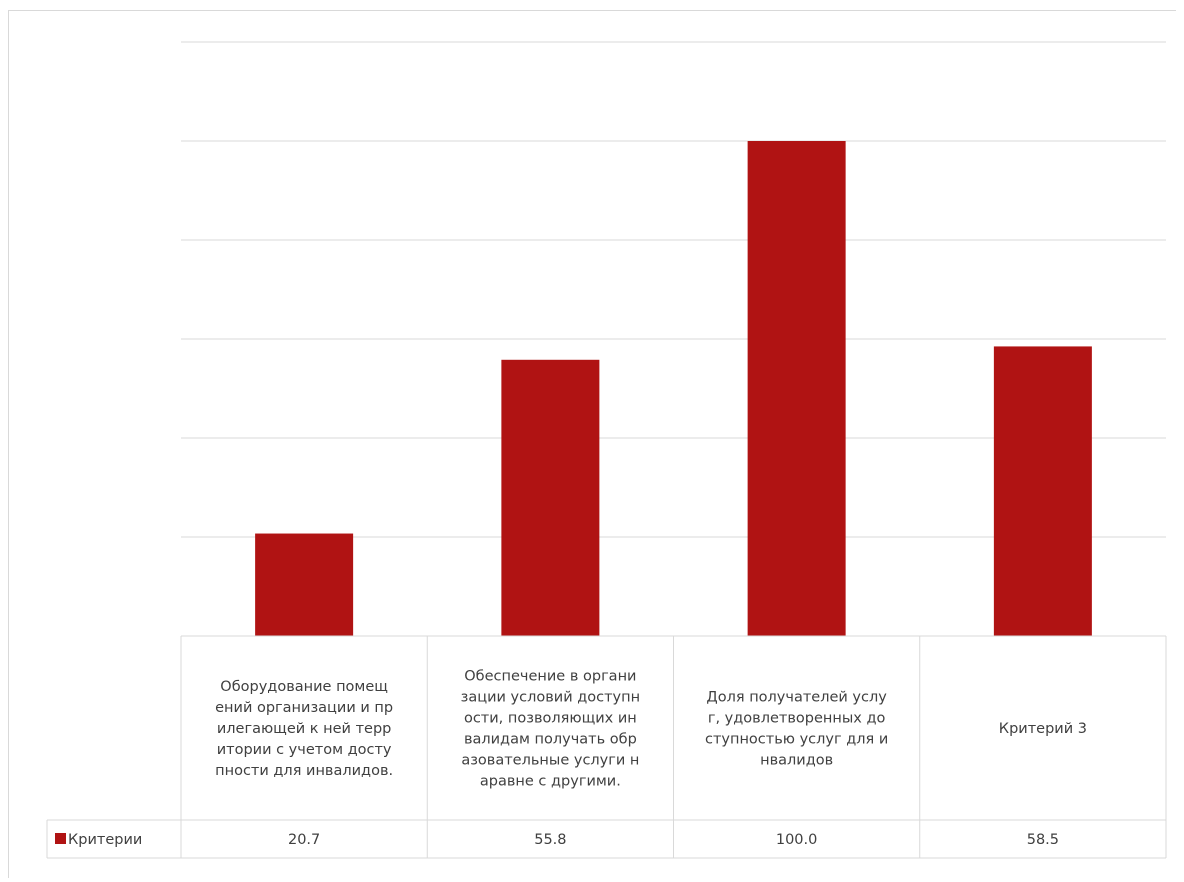 This screenshot has width=1184, height=882. I want to click on category-label-0-line-1: ений организации и пр, so click(304, 708).